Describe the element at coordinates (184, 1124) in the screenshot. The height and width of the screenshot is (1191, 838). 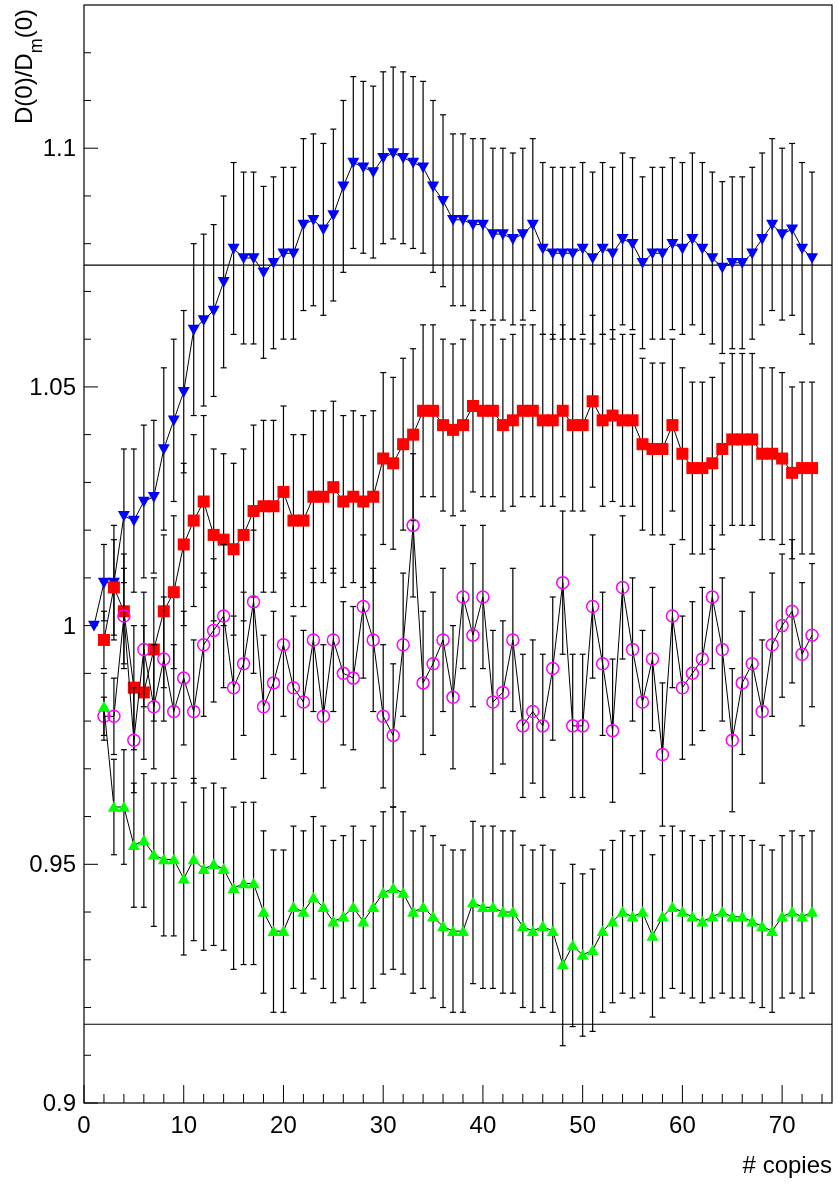
I see `x-tick-label: 10` at that location.